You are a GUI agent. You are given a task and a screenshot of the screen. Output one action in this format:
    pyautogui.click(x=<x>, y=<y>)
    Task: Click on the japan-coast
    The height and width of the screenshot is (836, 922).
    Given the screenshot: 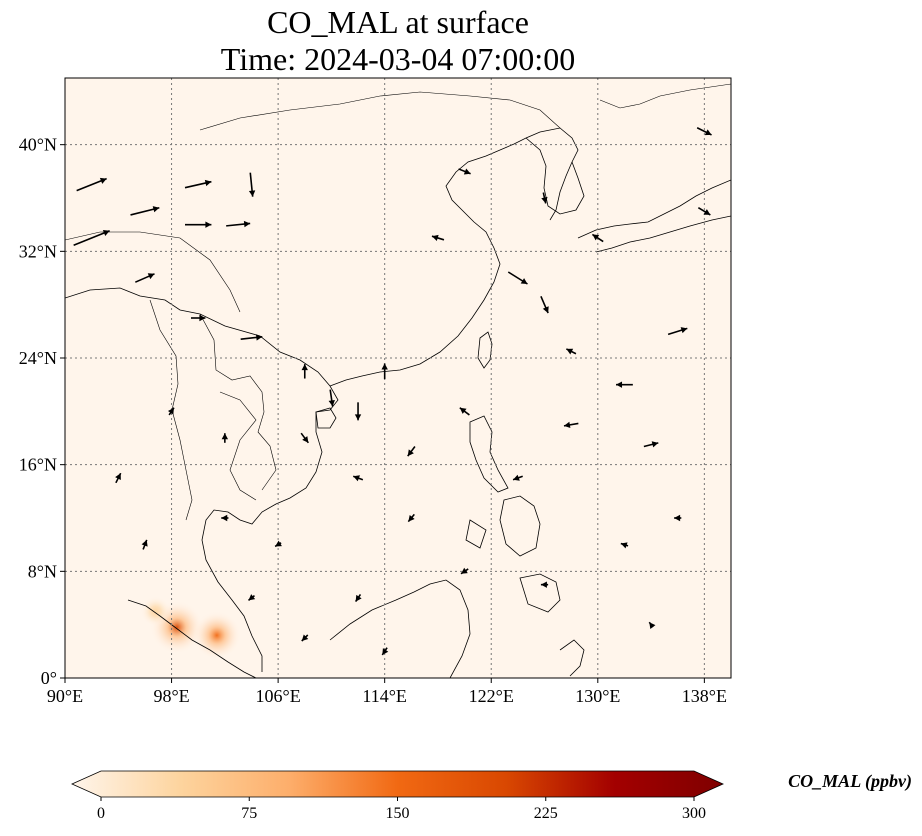 What is the action you would take?
    pyautogui.click(x=654, y=209)
    